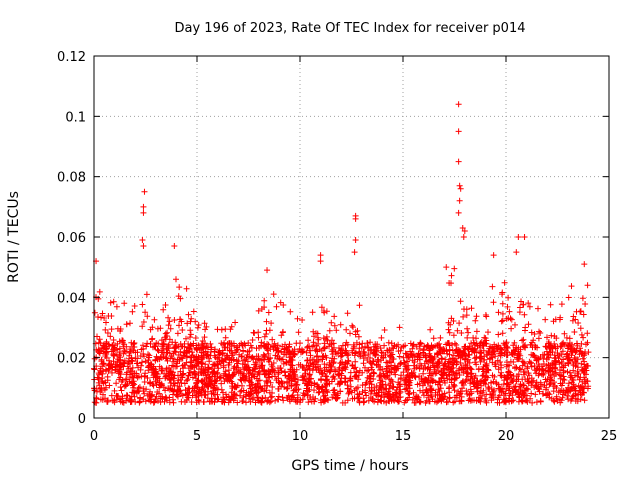 The height and width of the screenshot is (480, 640). I want to click on x-tick-label: 5, so click(197, 436).